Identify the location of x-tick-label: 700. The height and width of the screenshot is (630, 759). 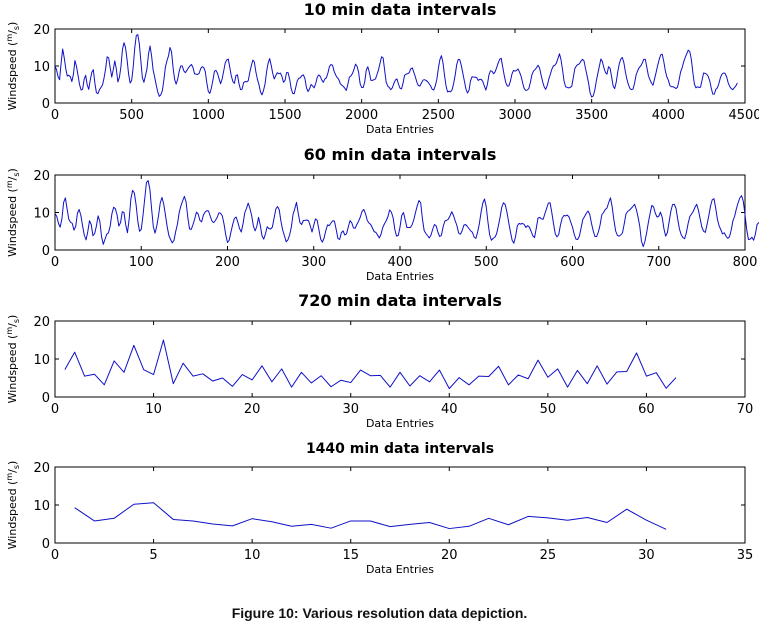
(658, 262).